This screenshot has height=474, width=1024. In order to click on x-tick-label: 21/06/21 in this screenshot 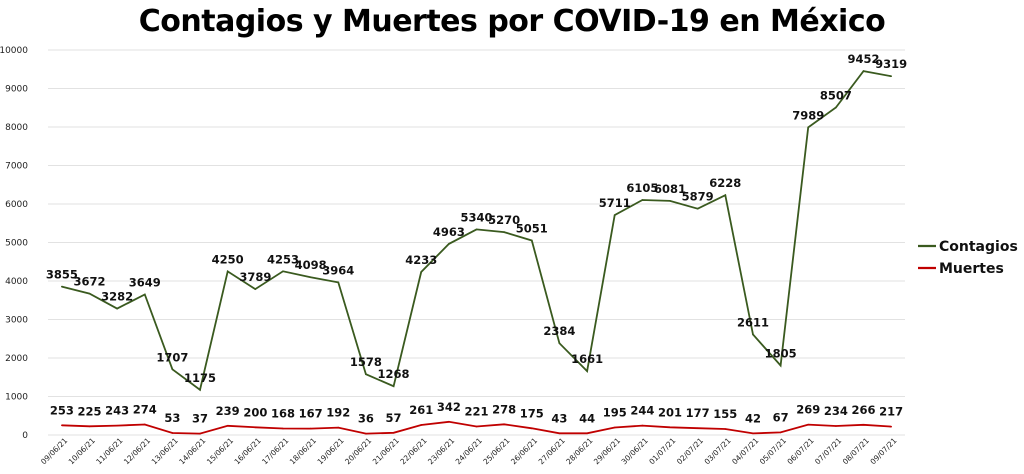, I will do `click(386, 451)`.